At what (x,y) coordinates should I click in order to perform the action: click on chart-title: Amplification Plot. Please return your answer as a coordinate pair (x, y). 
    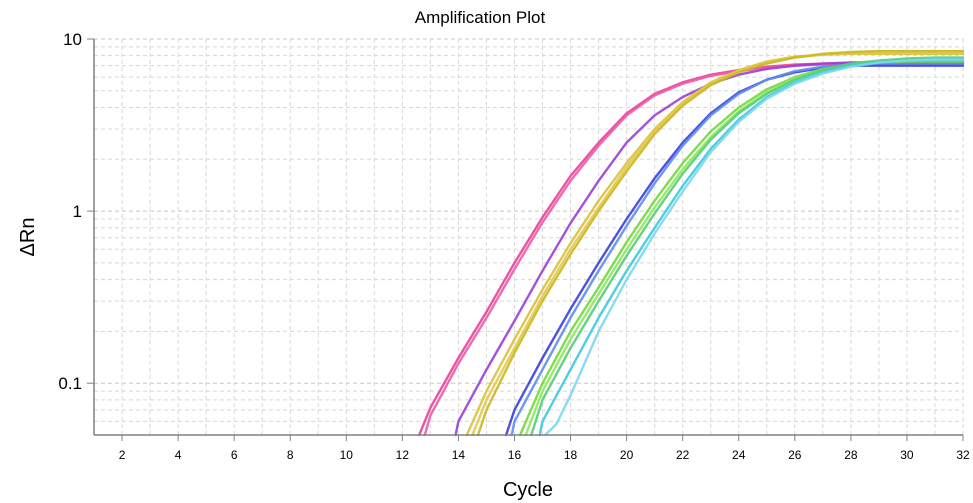
    Looking at the image, I should click on (480, 17).